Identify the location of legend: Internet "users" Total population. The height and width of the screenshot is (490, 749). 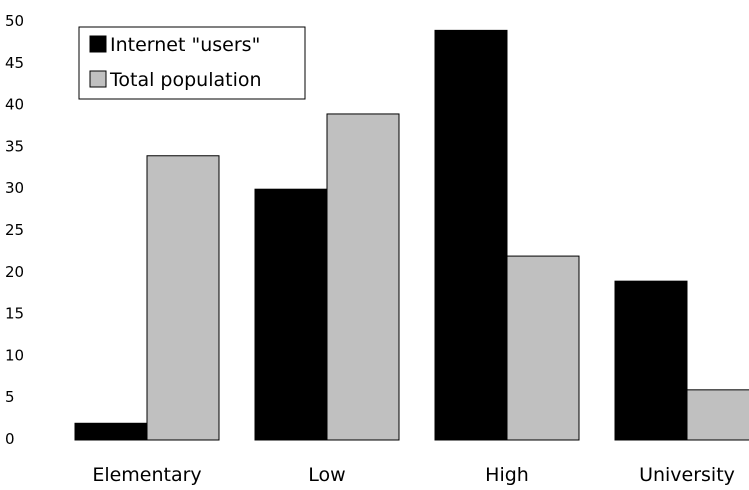
(192, 63).